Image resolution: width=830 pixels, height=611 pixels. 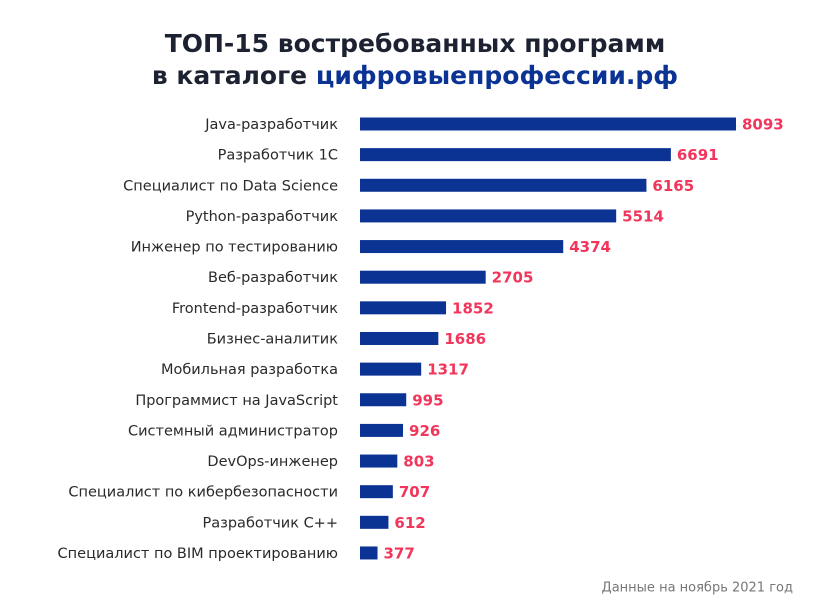 What do you see at coordinates (465, 339) in the screenshot?
I see `value-label: 1686` at bounding box center [465, 339].